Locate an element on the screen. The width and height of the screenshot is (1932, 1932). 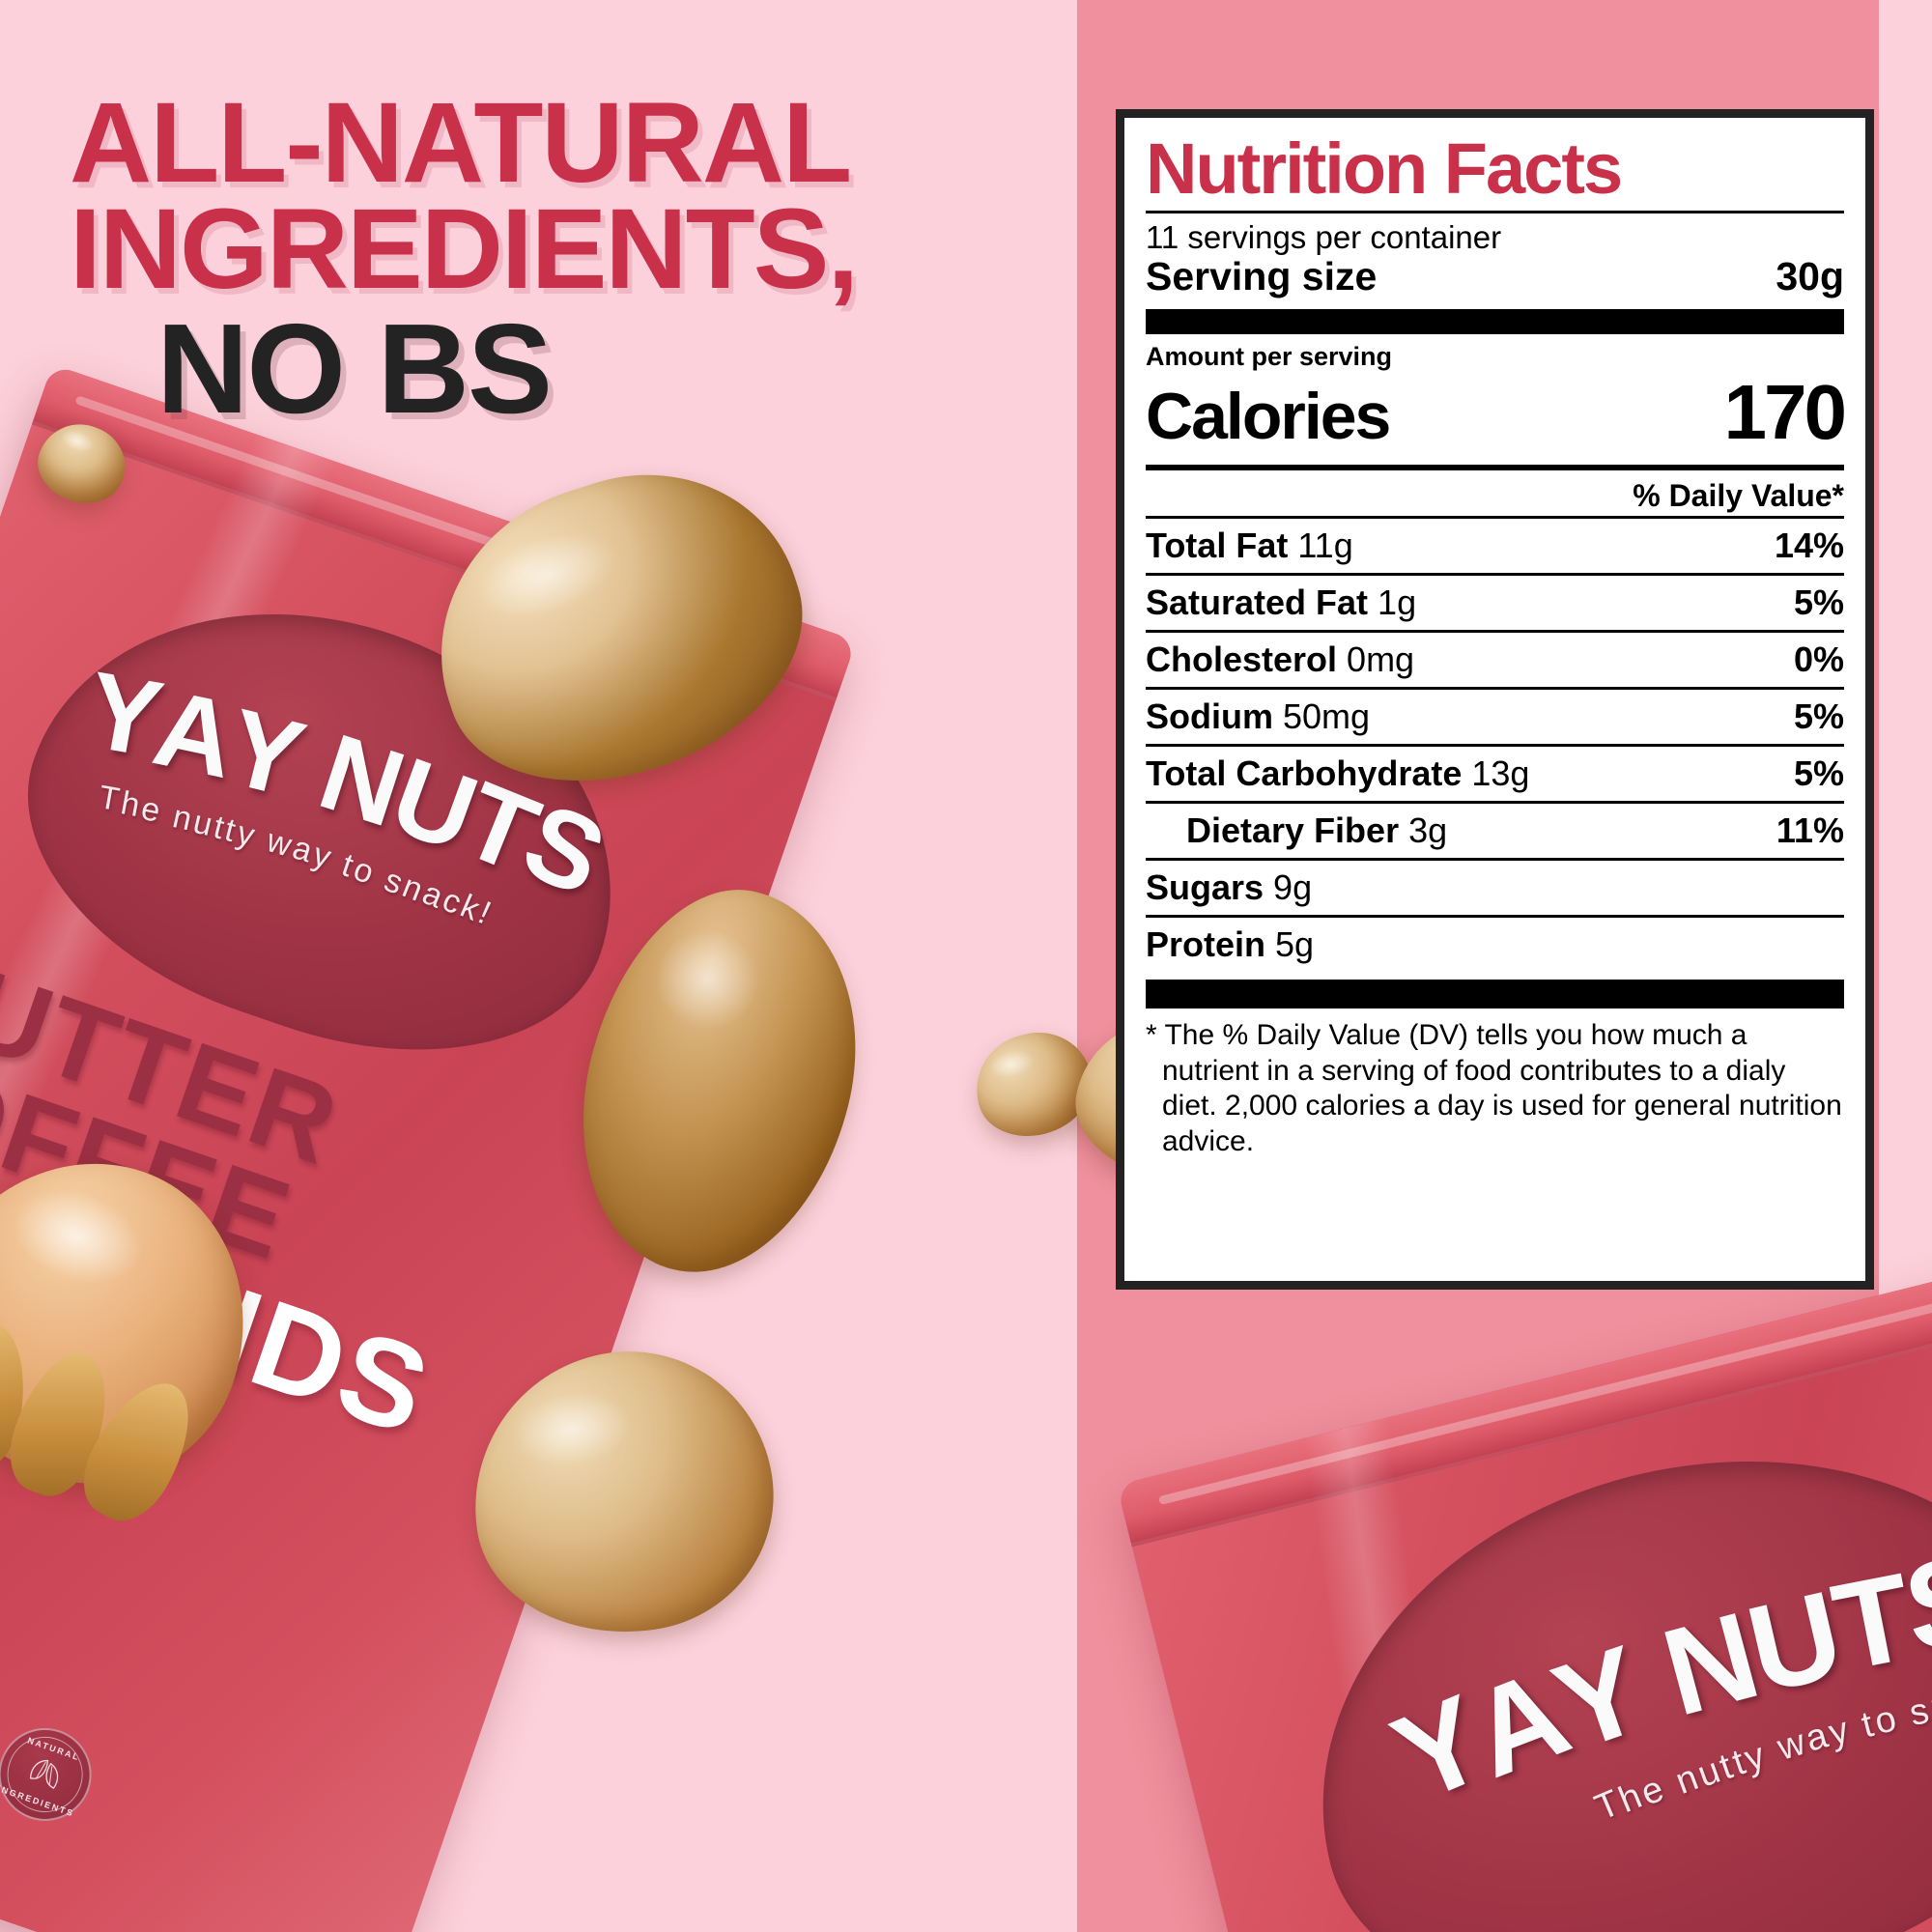
nutrient-daily-value: 11% is located at coordinates (1810, 830).